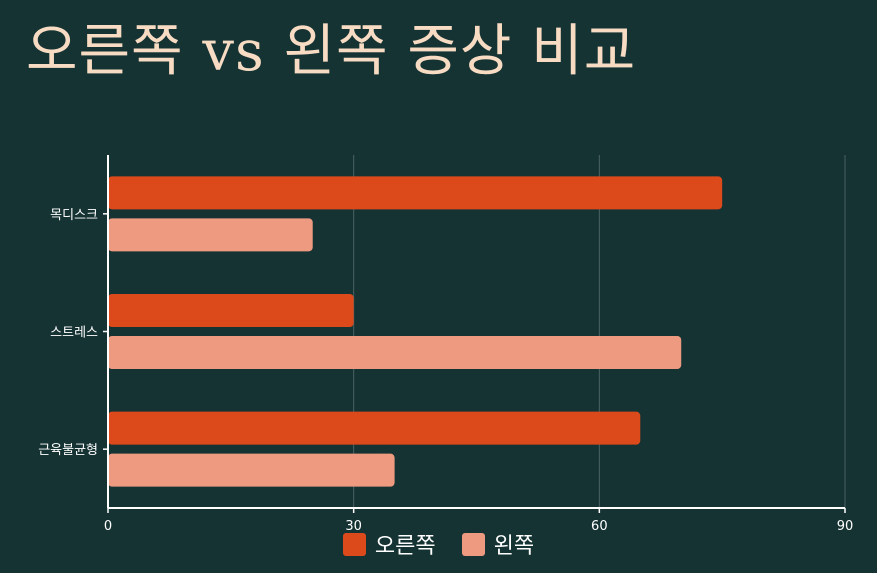 Image resolution: width=877 pixels, height=573 pixels. I want to click on x-tick-label: 60, so click(599, 526).